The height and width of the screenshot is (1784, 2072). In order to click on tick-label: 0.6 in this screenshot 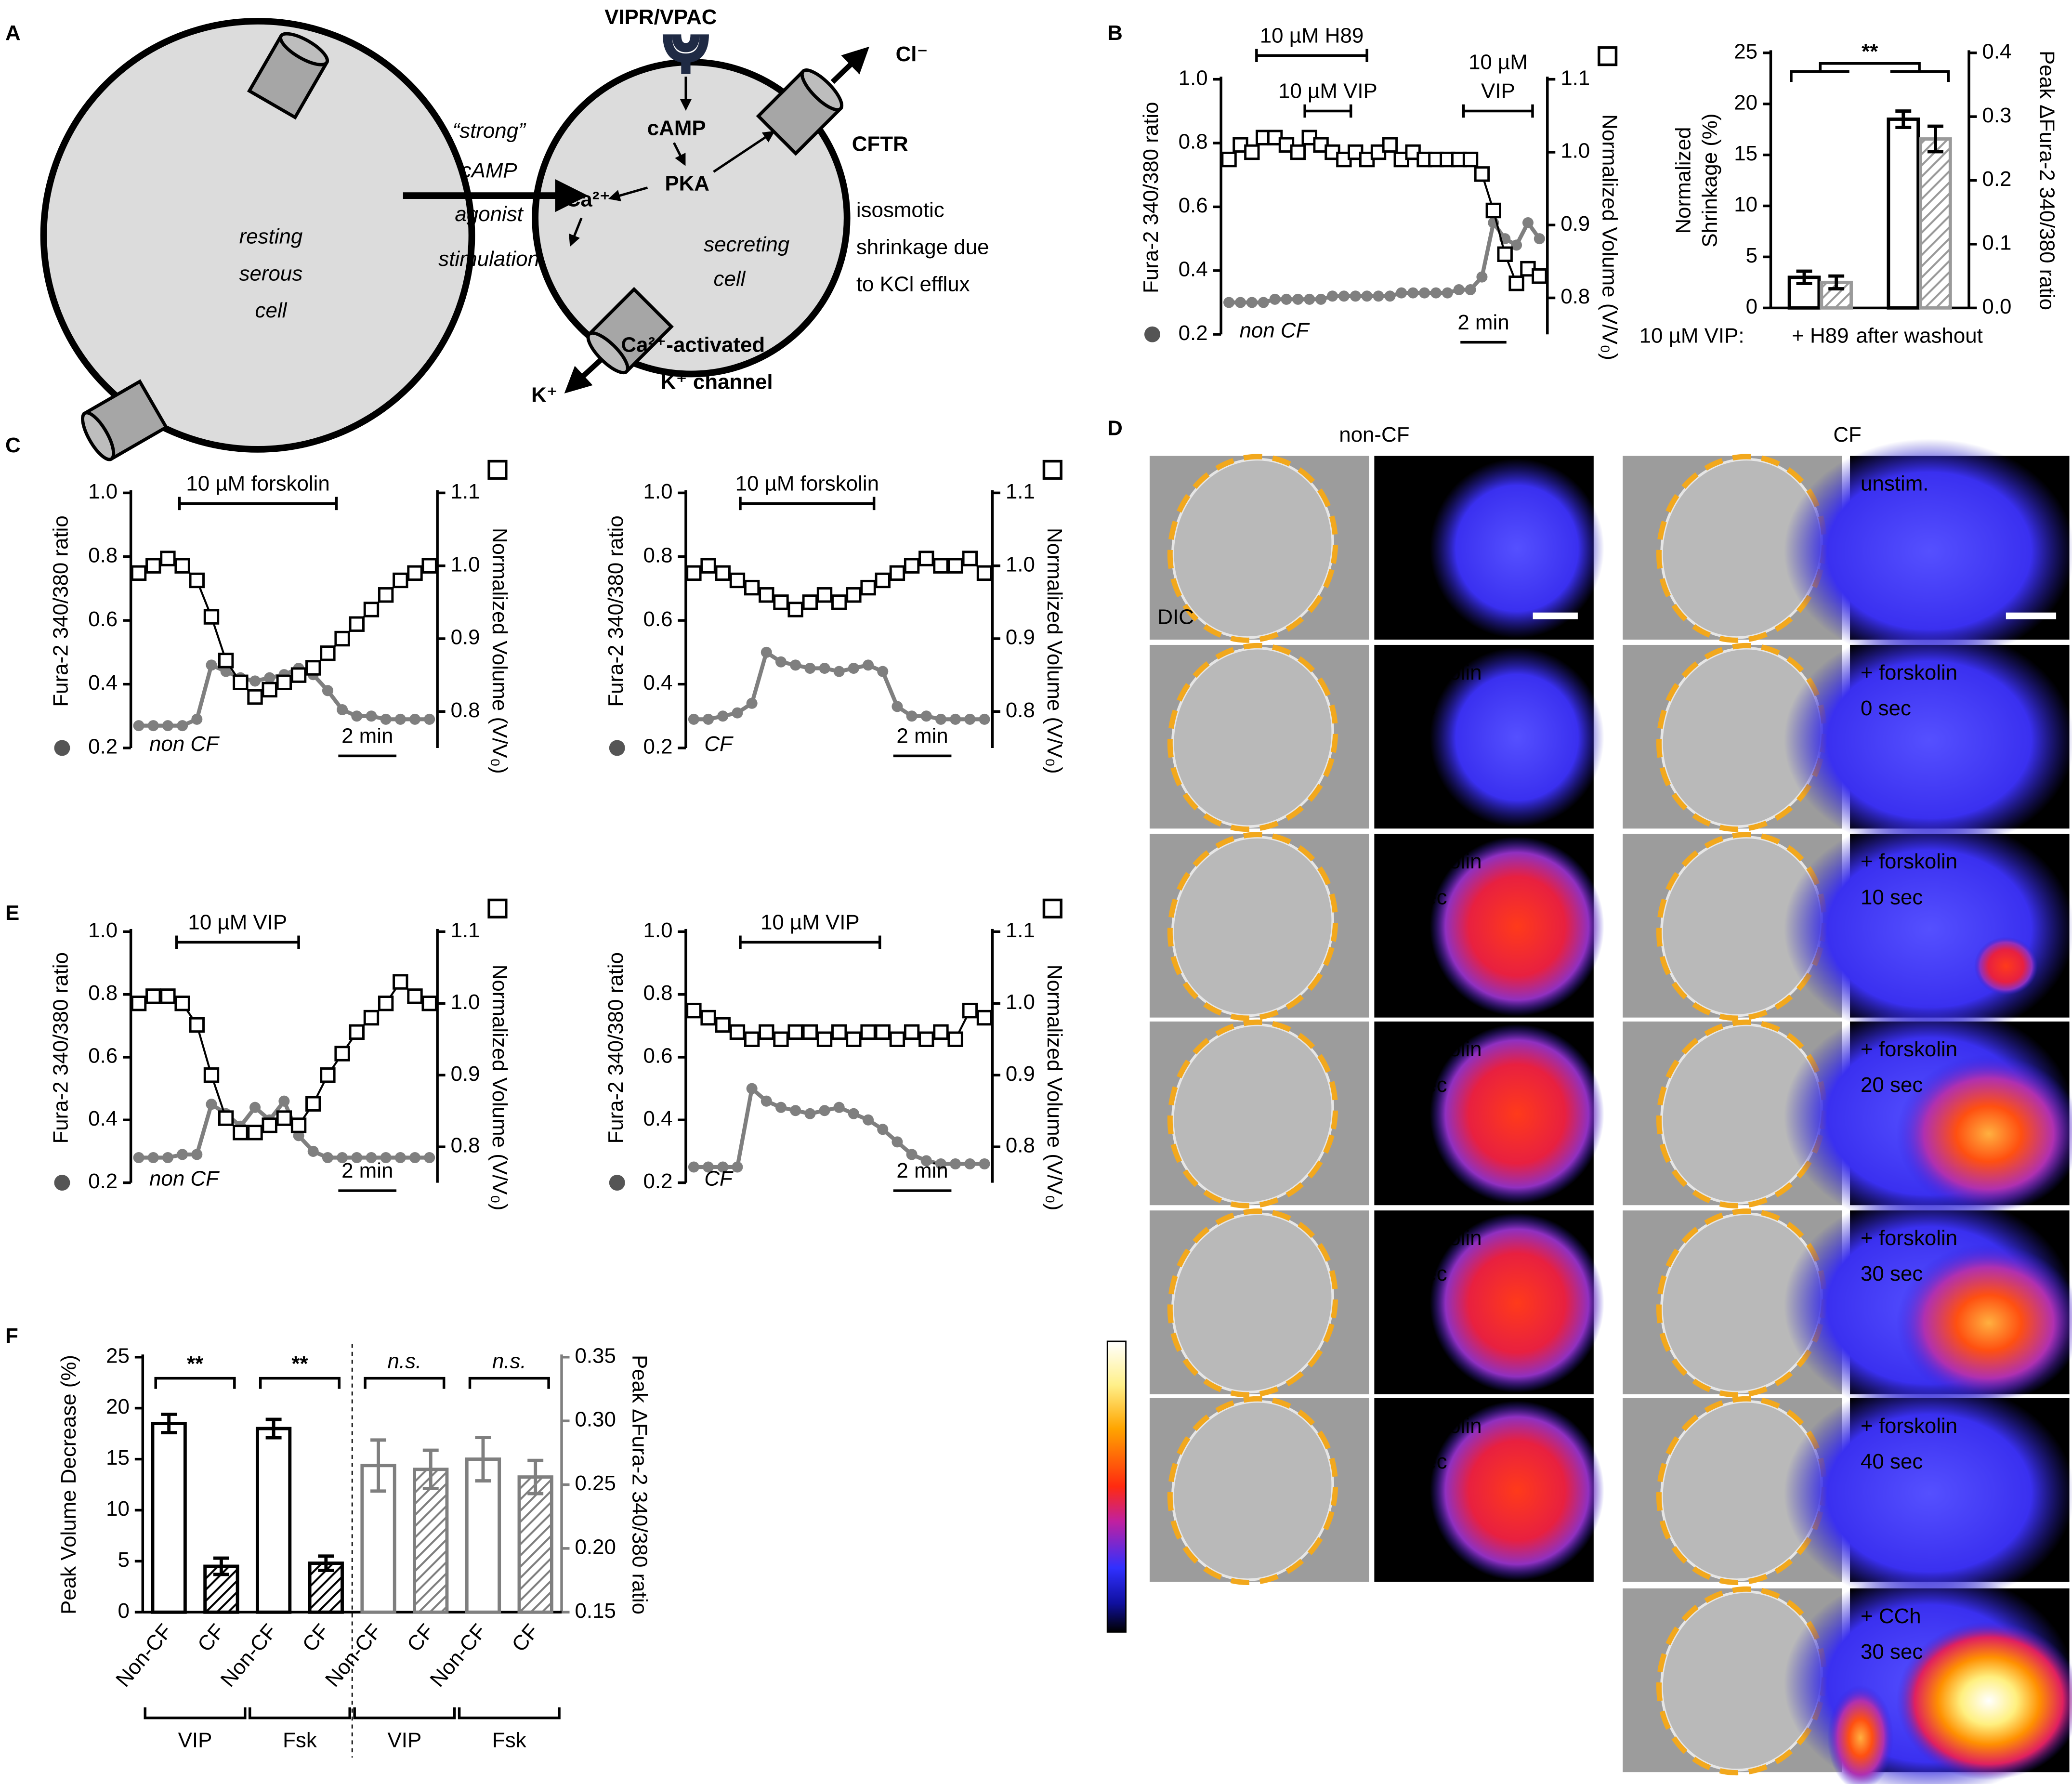, I will do `click(103, 619)`.